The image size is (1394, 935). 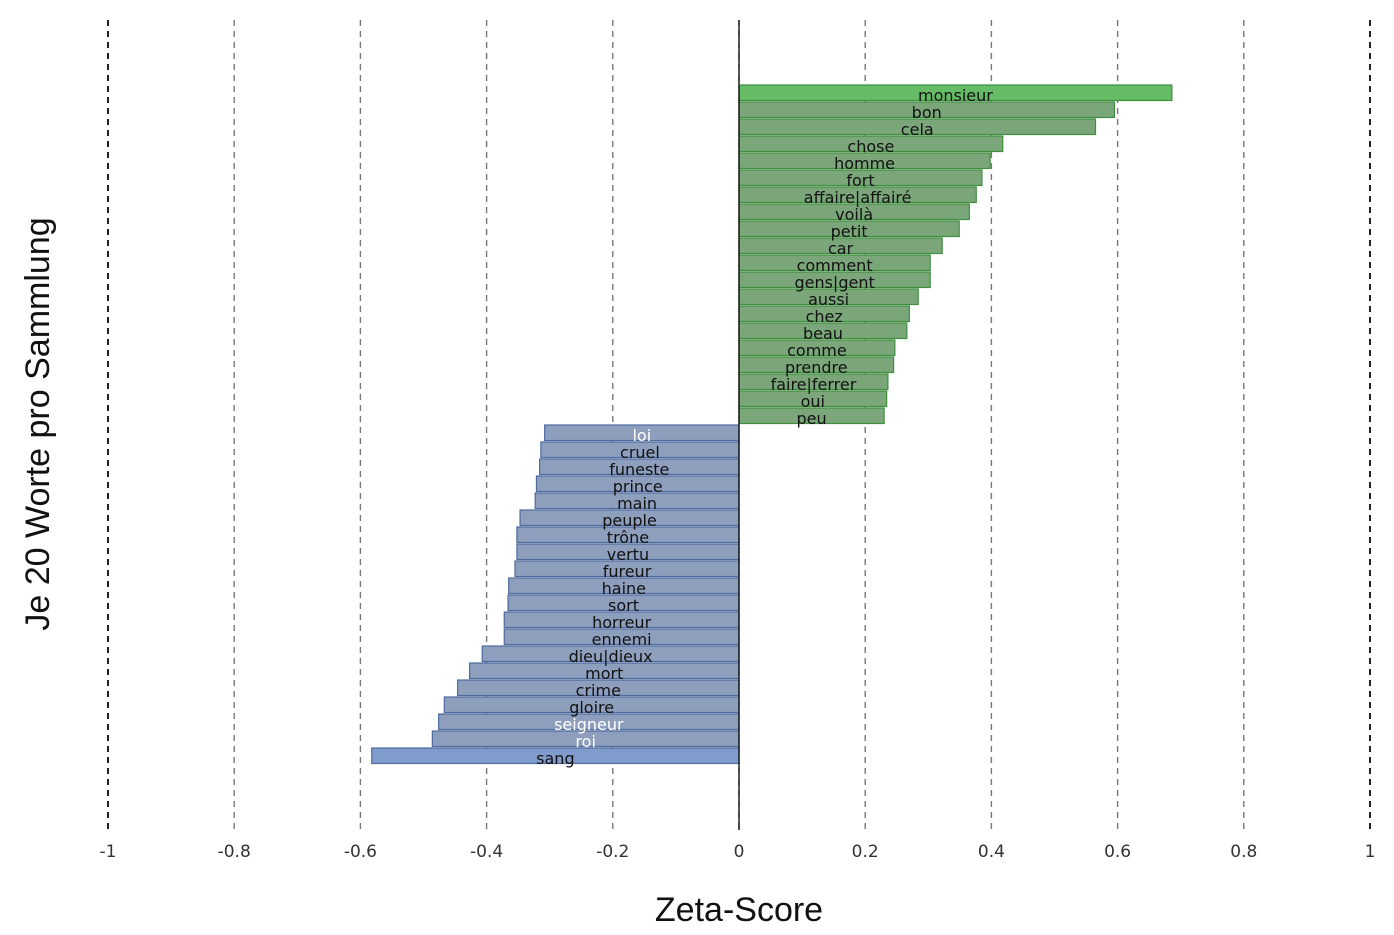 I want to click on bar-label: sang, so click(x=555, y=758).